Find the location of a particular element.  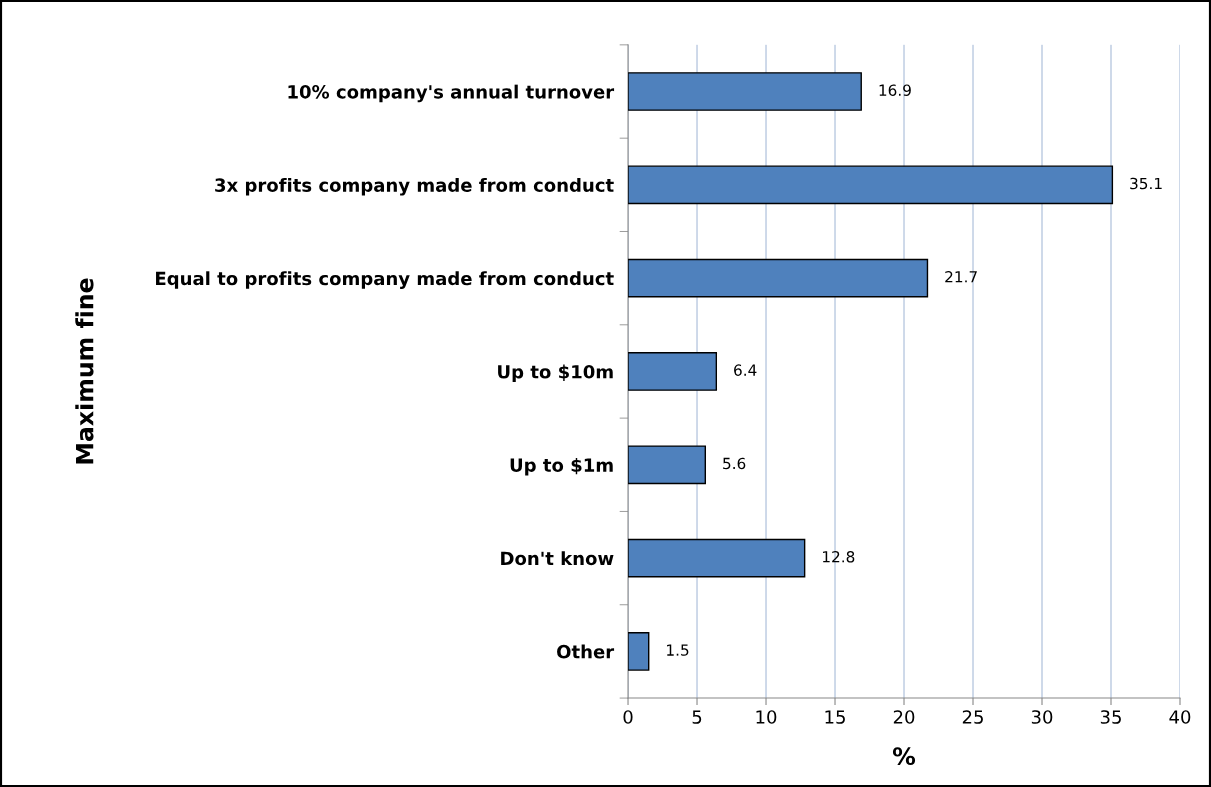

data-label: 12.8 is located at coordinates (839, 556).